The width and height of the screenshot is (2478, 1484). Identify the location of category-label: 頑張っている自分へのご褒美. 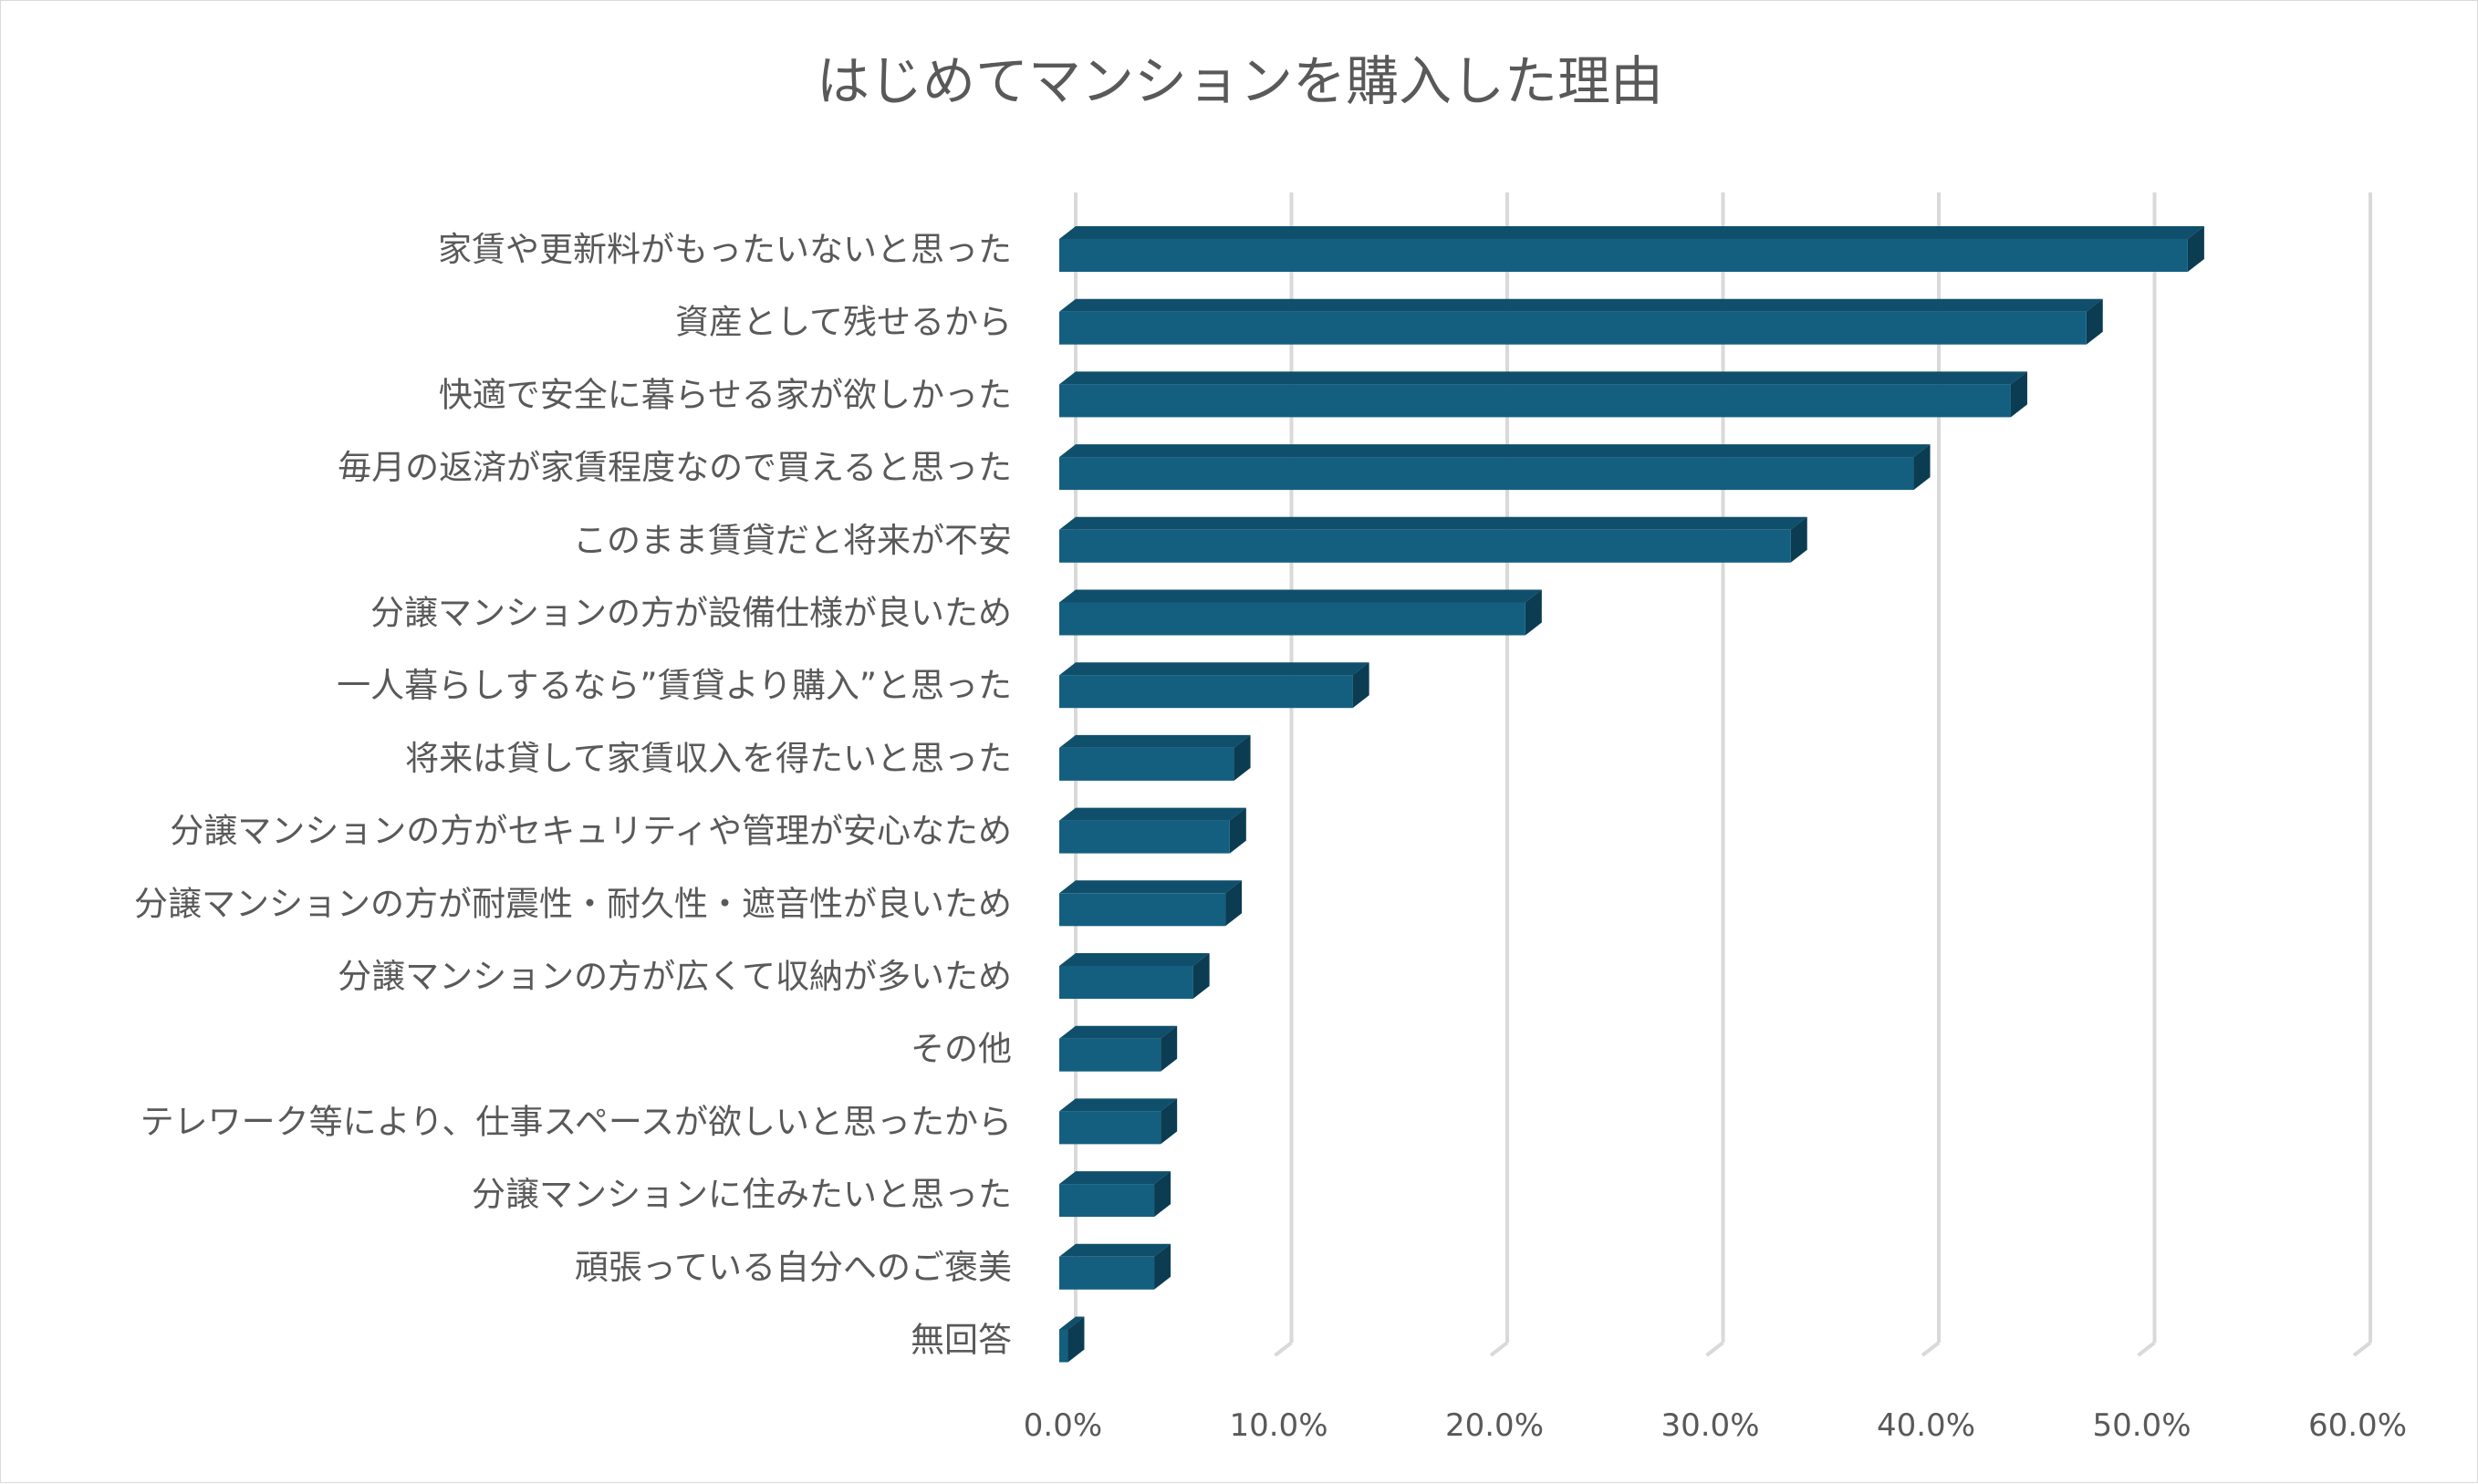
(793, 1268).